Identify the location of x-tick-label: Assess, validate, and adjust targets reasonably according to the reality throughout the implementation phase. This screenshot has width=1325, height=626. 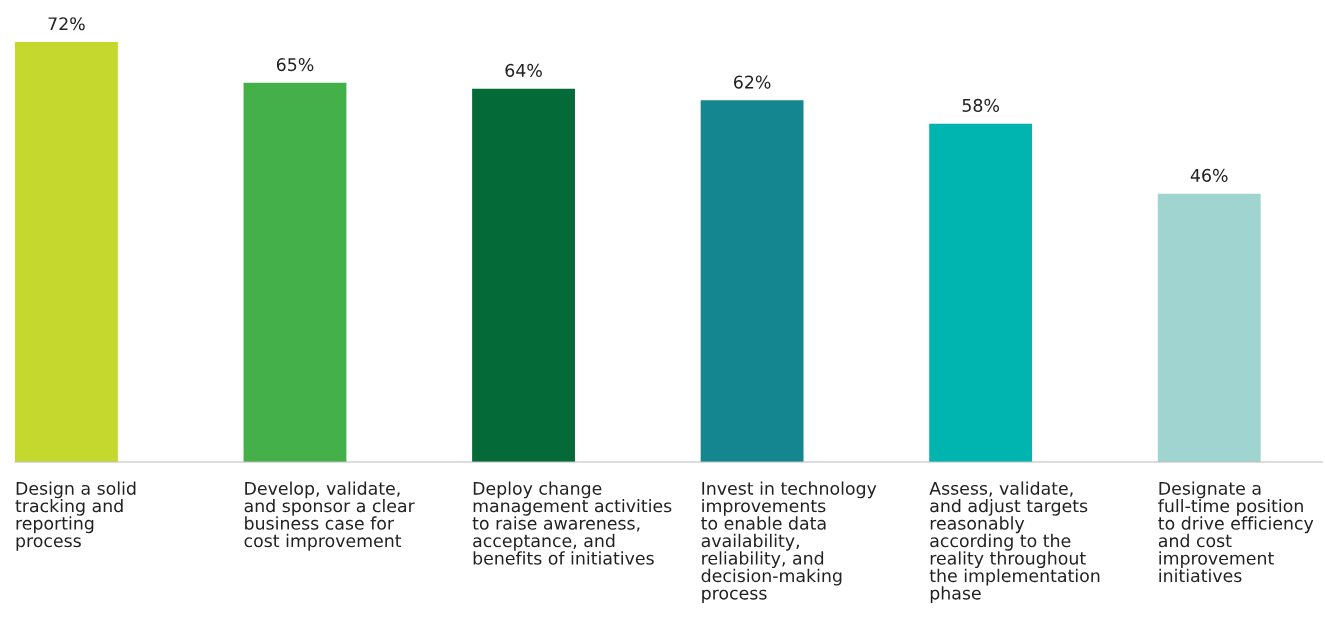
(1014, 542).